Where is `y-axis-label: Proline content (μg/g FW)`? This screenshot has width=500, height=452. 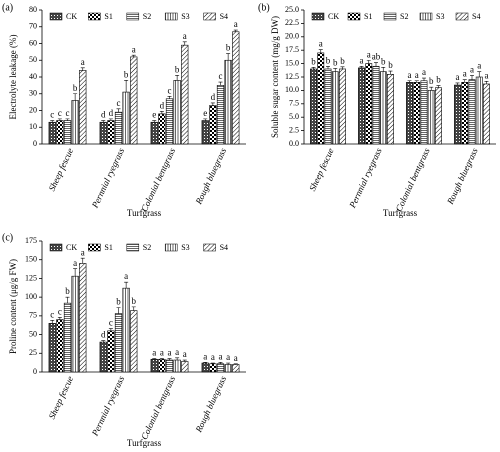 y-axis-label: Proline content (μg/g FW) is located at coordinates (13, 306).